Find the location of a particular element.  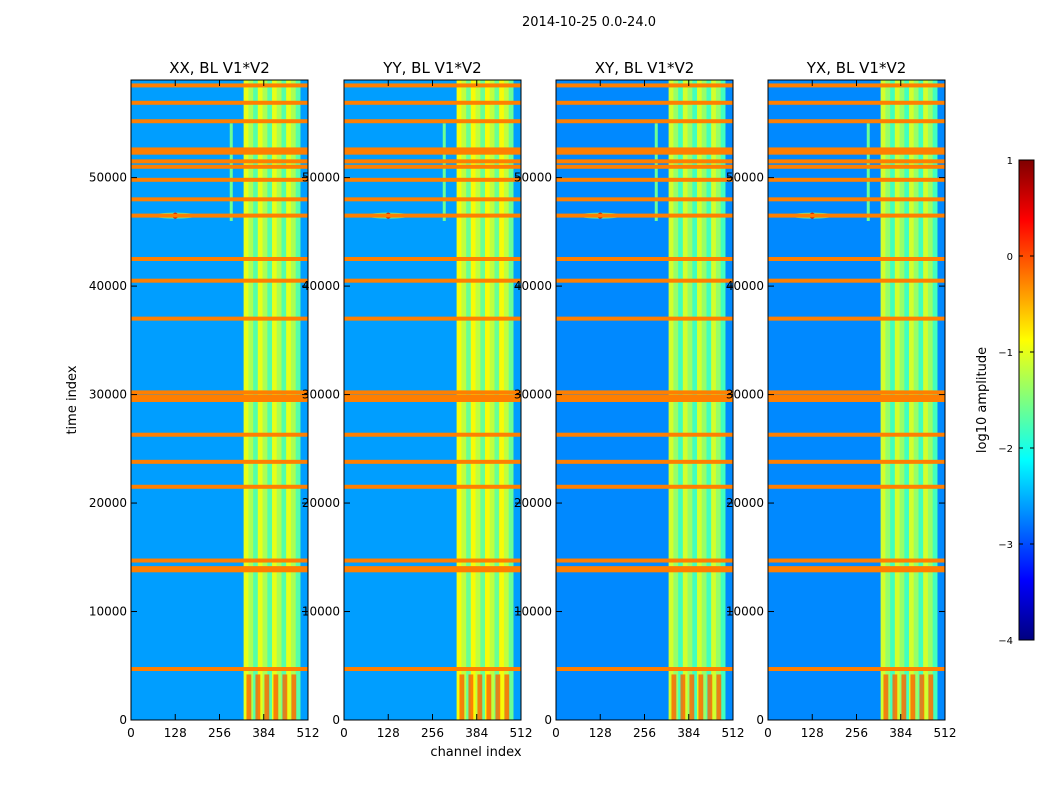

y-tick-label: 10000 is located at coordinates (321, 612).